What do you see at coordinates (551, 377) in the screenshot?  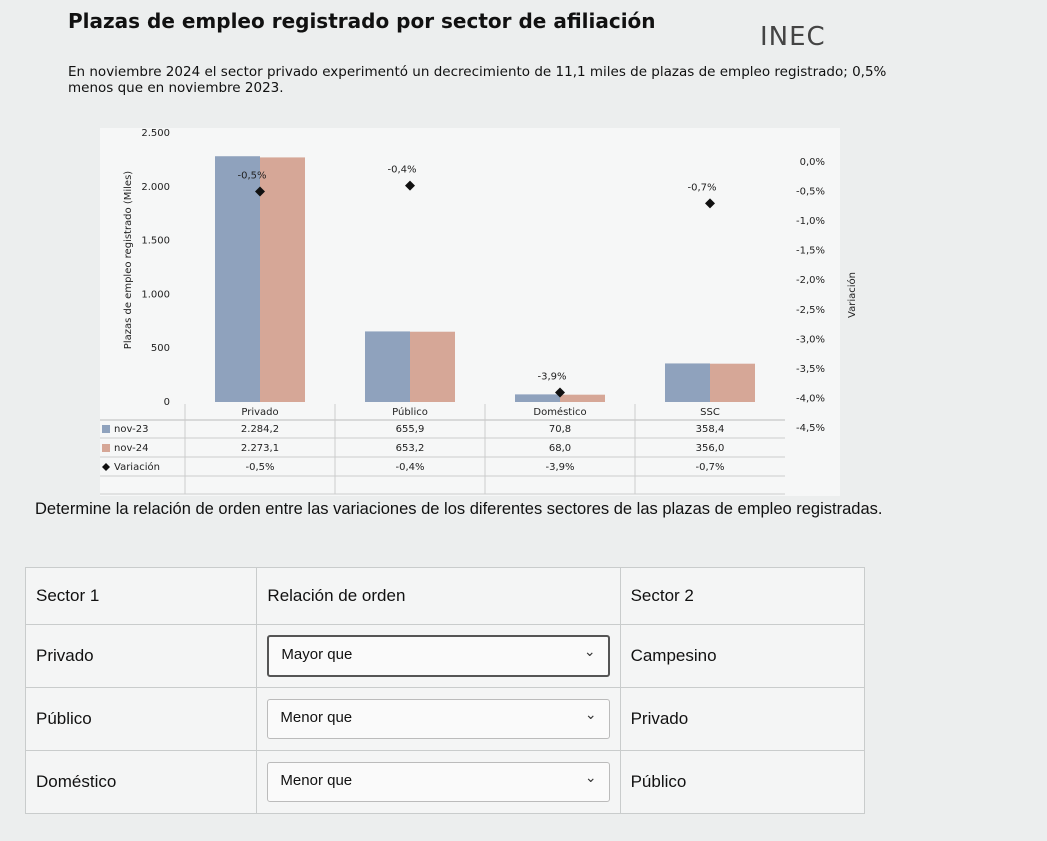 I see `variation-label: -3,9%` at bounding box center [551, 377].